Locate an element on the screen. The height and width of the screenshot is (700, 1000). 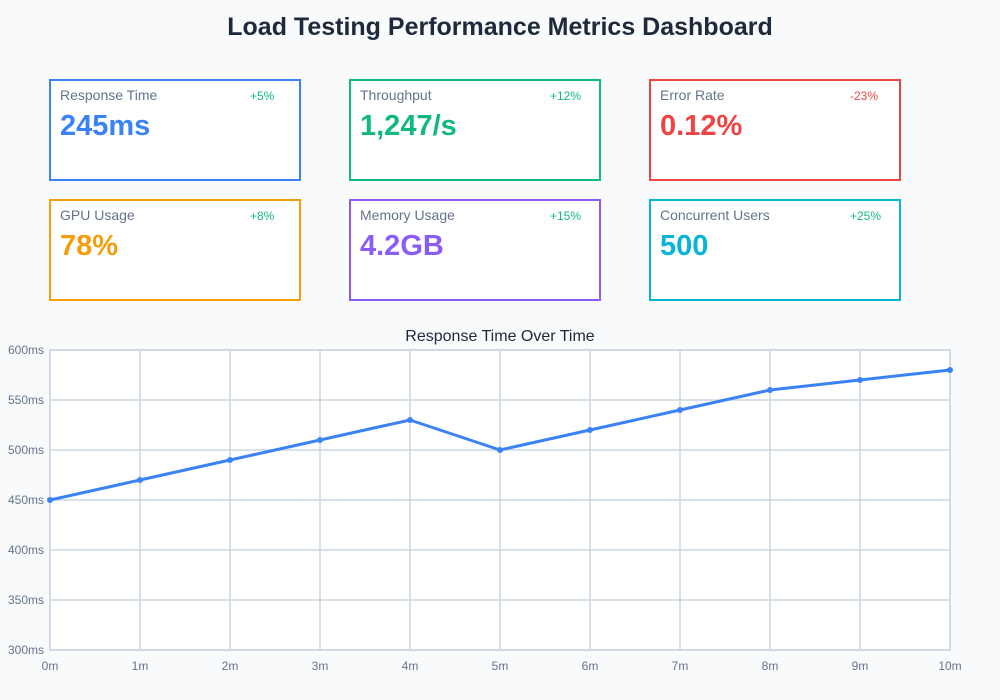
x-tick-label: 7m is located at coordinates (680, 666).